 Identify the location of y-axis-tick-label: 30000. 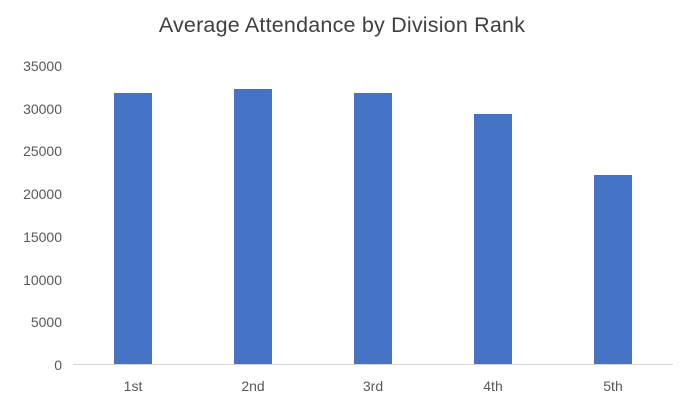
(42, 108).